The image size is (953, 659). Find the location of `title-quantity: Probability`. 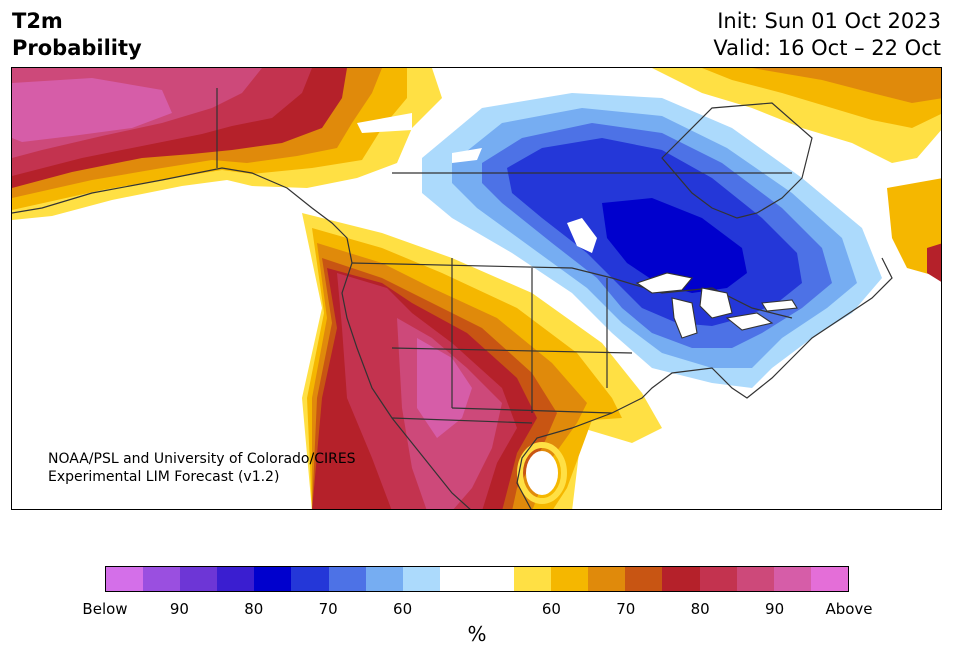

title-quantity: Probability is located at coordinates (77, 48).